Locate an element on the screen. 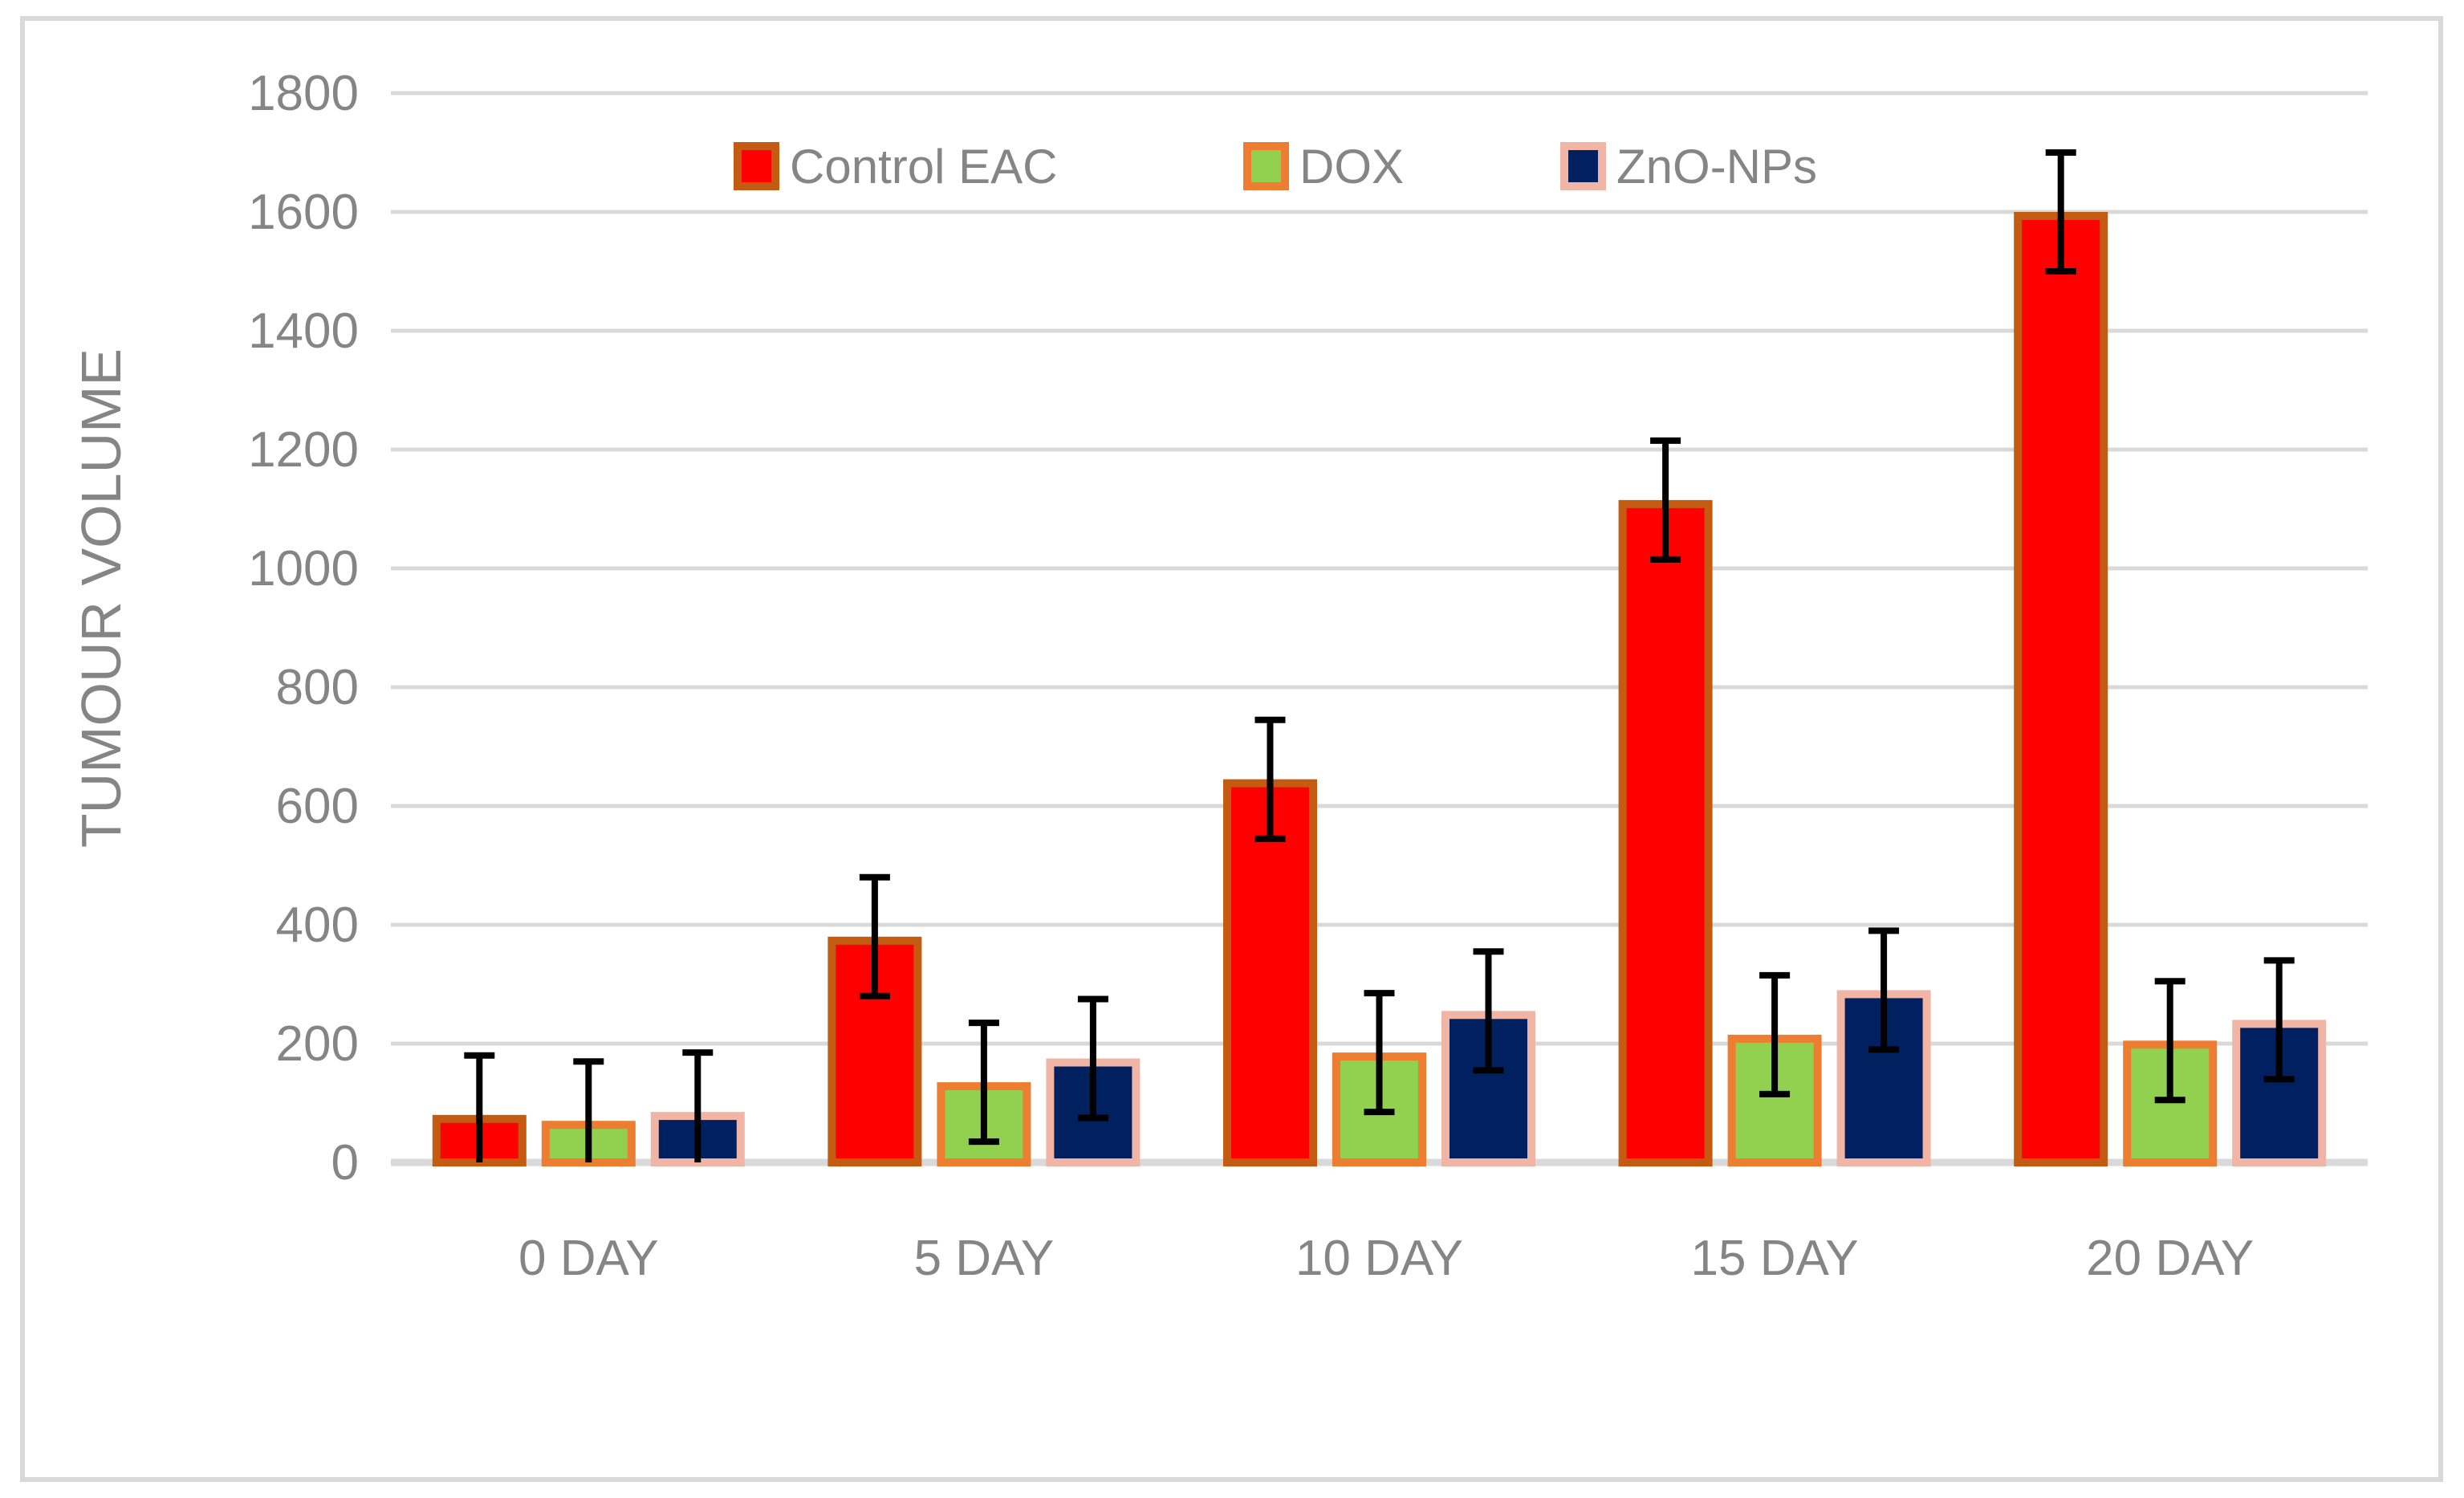  x-category-label: 5 DAY is located at coordinates (985, 1259).